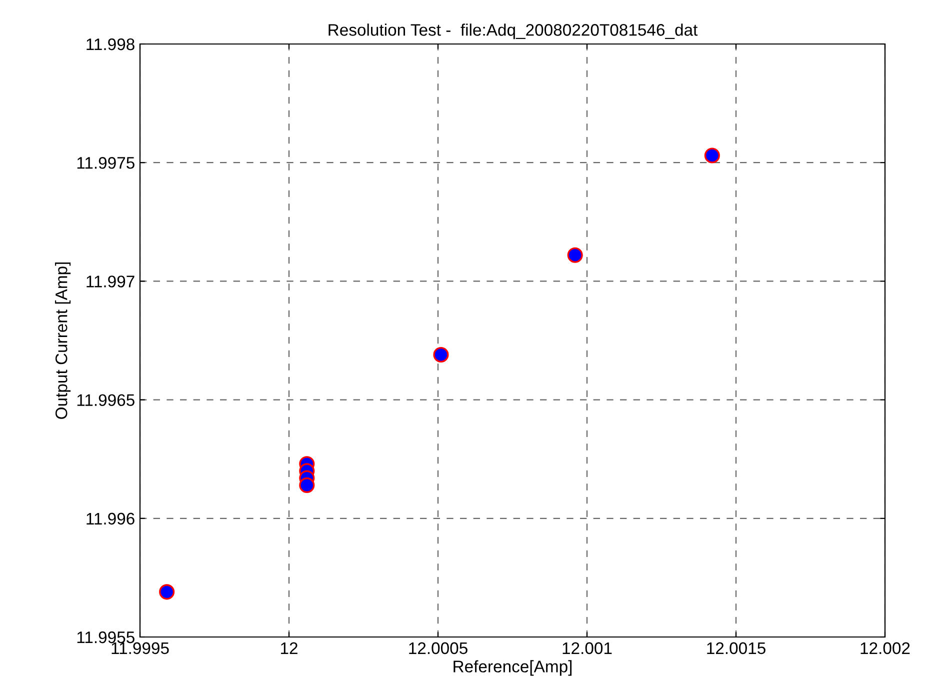 This screenshot has width=938, height=697. I want to click on y-tick-label: 11.9965, so click(105, 400).